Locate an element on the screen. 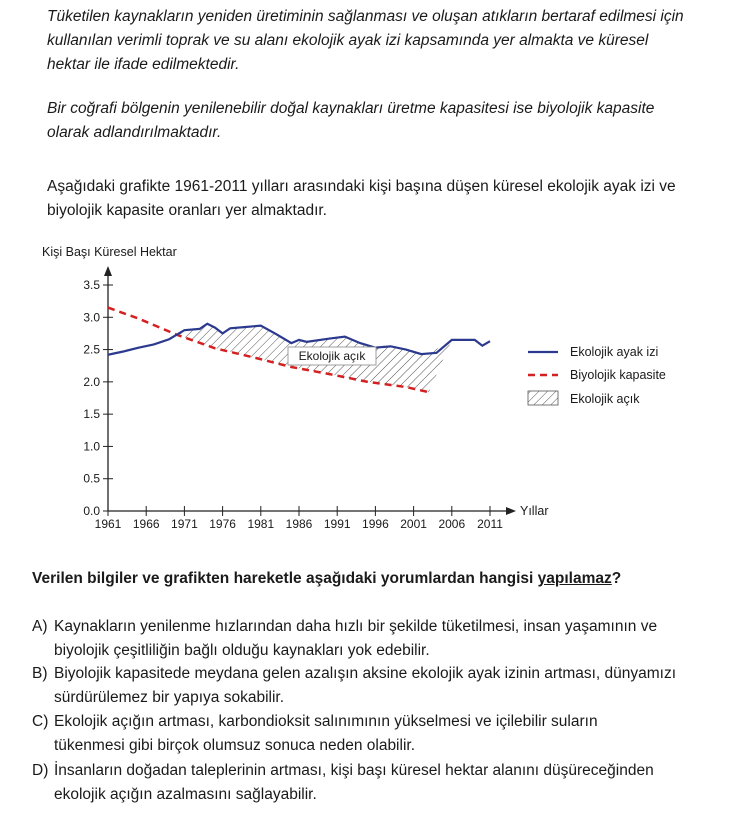  x-axis-label: Yıllar is located at coordinates (534, 511).